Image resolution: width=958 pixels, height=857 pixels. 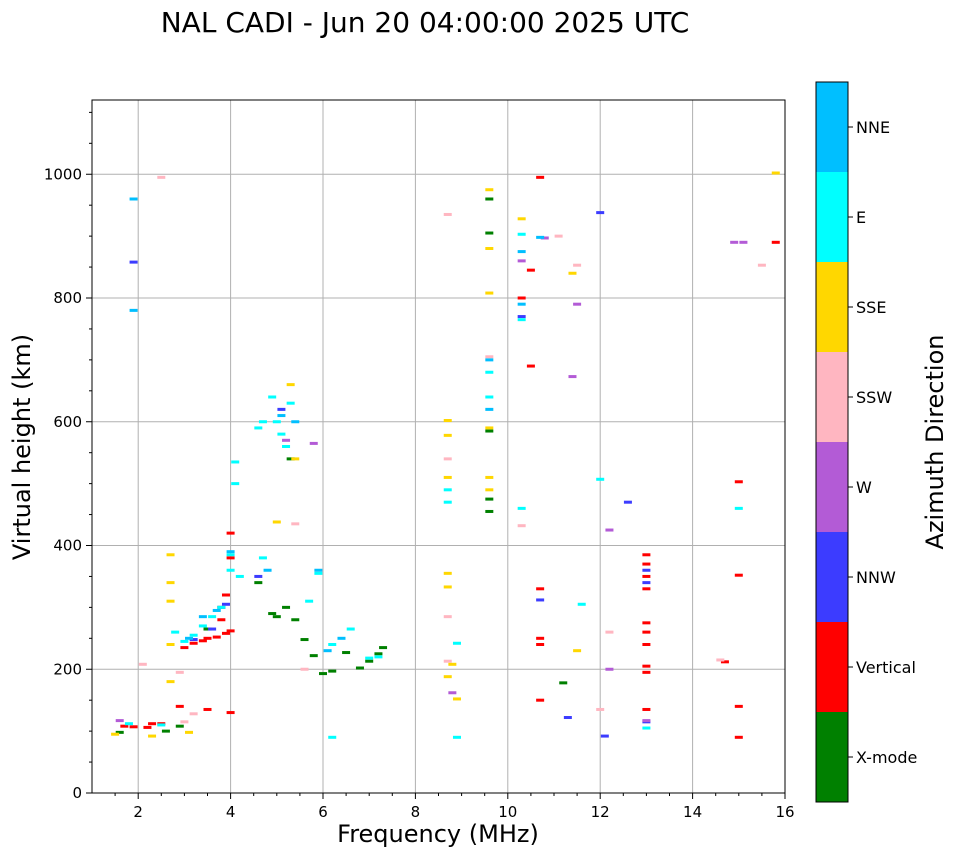 What do you see at coordinates (873, 127) in the screenshot?
I see `colorbar-tick-label: NNE` at bounding box center [873, 127].